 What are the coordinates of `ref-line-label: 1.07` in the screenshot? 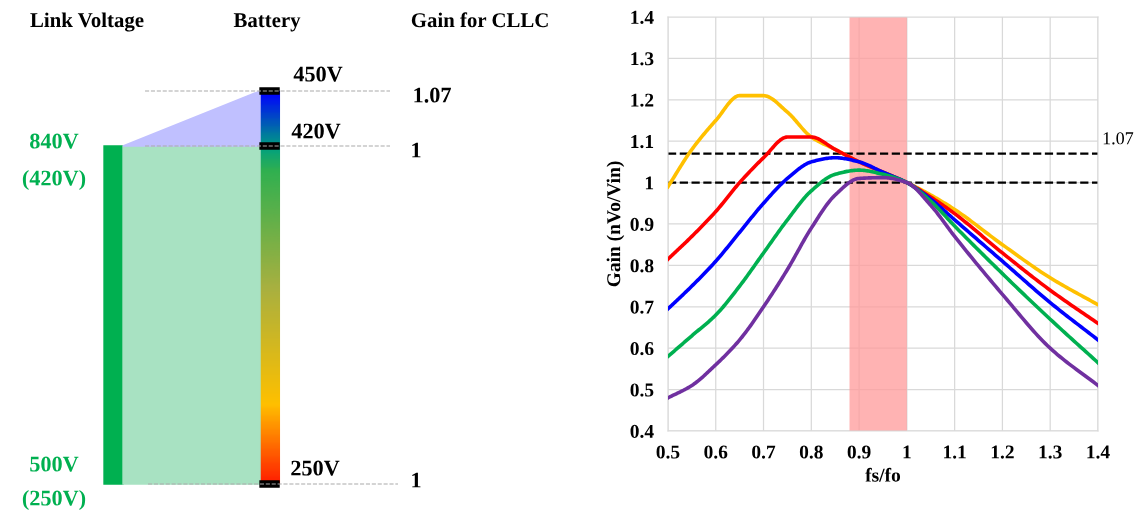 It's located at (1118, 138).